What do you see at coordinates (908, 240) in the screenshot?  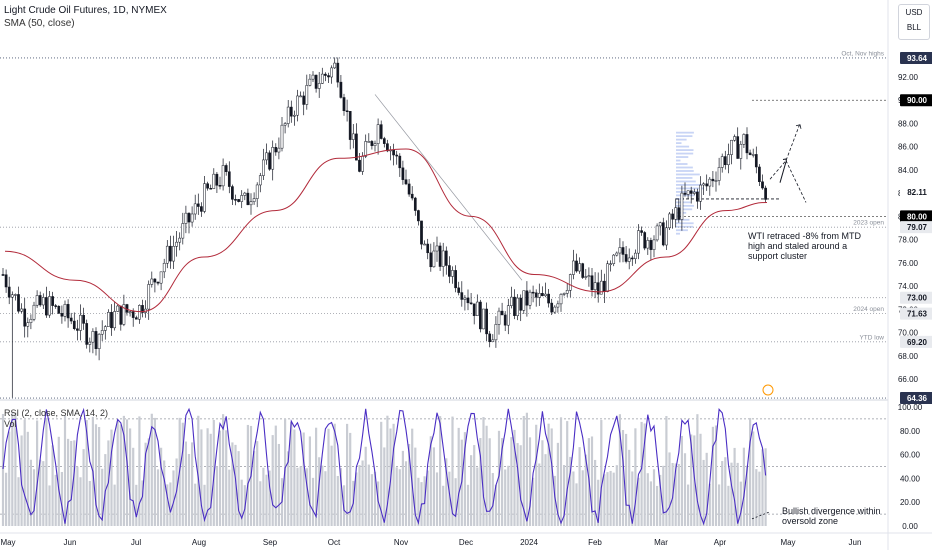 I see `price-tick-label: 78.00` at bounding box center [908, 240].